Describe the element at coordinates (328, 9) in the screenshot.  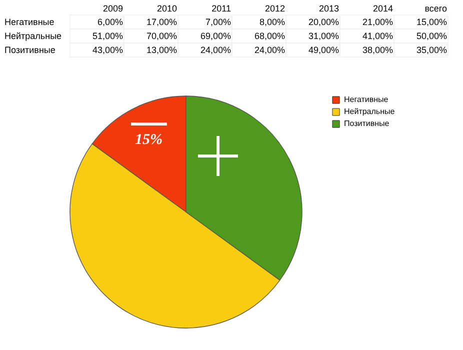
I see `x-tick-label: 2013` at that location.